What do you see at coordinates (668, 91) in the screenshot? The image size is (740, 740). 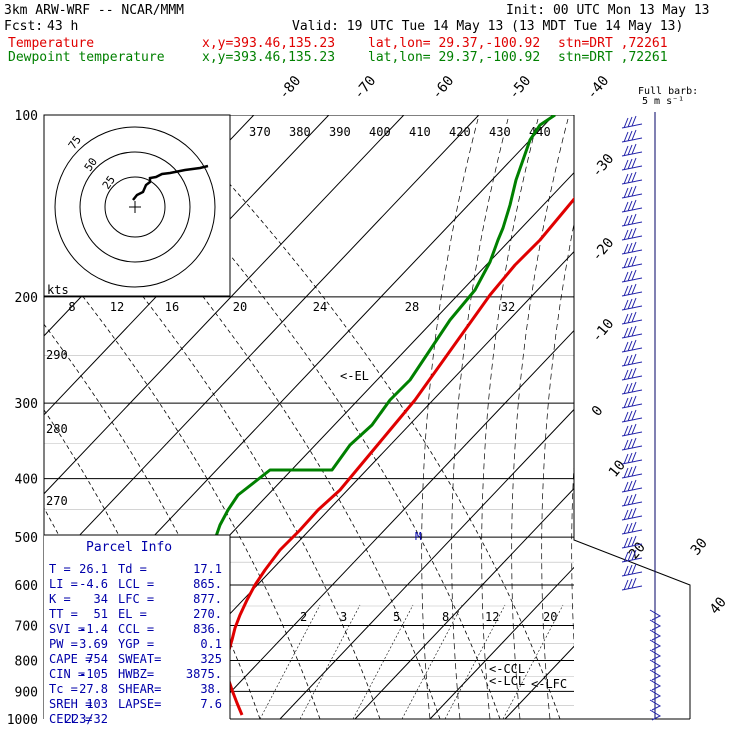 I see `barb-legend-label: Full barb:` at bounding box center [668, 91].